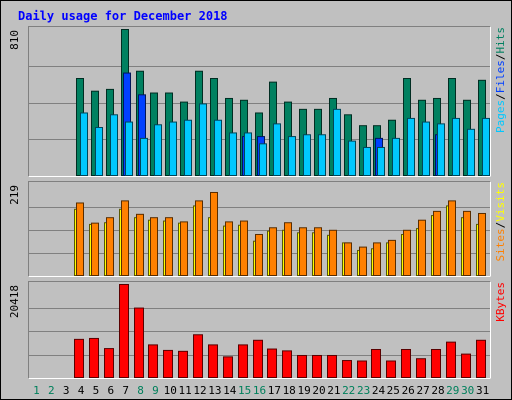 This screenshot has width=512, height=400. Describe the element at coordinates (96, 390) in the screenshot. I see `x-tick-label: 5` at that location.